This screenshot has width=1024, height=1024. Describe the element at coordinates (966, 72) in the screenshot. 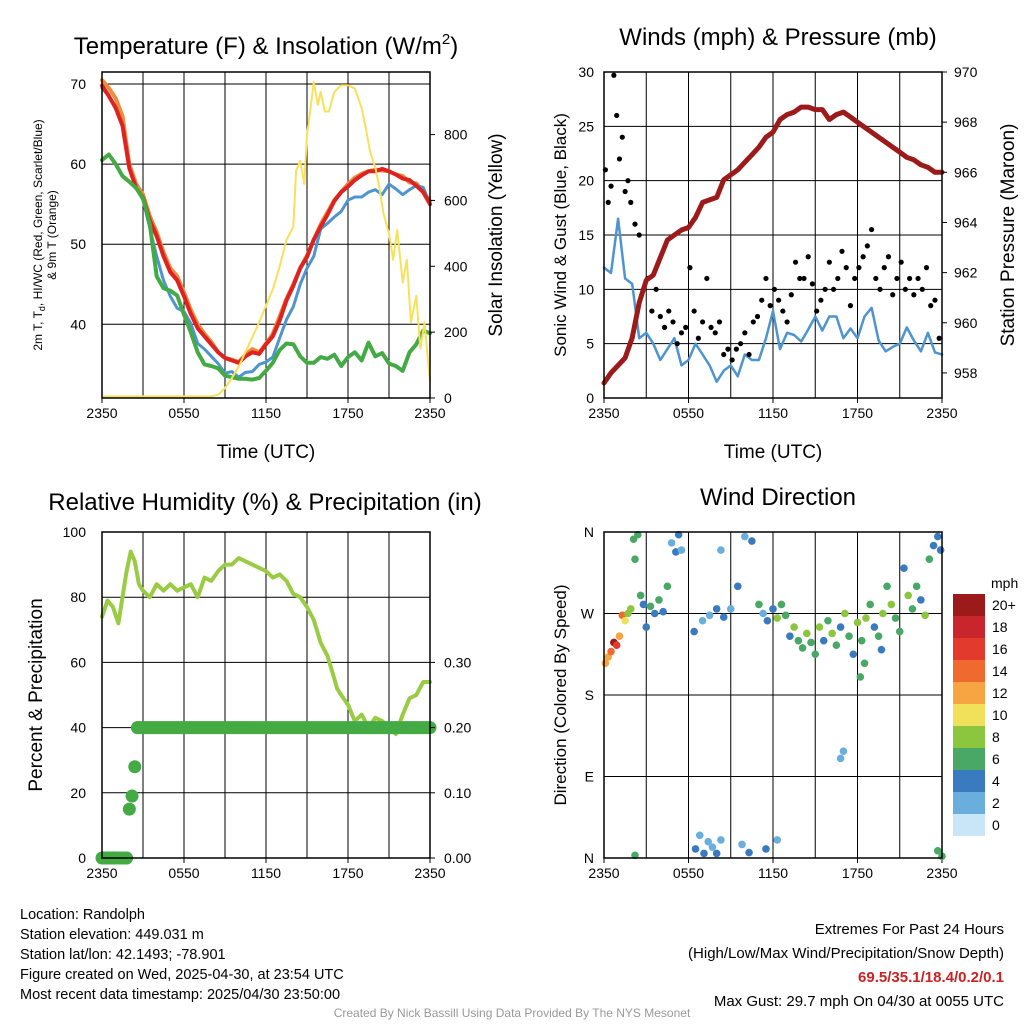

I see `y-tick-label-right: 970` at that location.